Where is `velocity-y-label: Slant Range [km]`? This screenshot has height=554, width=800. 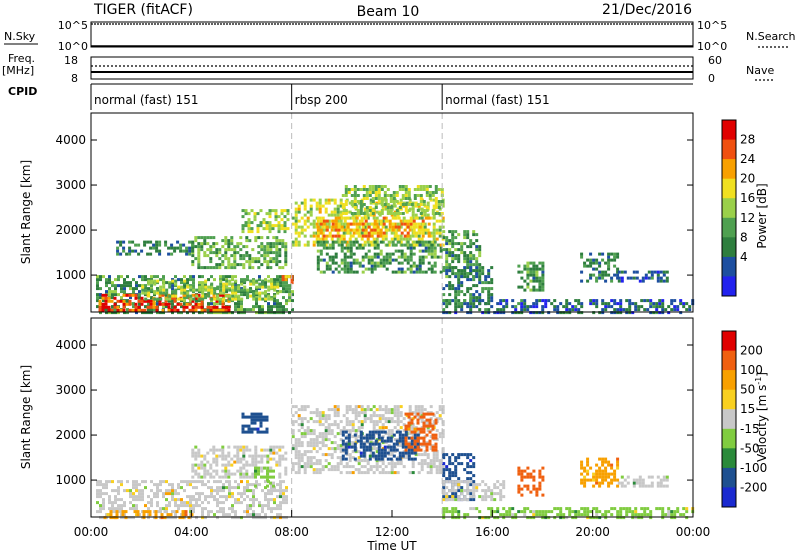
velocity-y-label: Slant Range [km] is located at coordinates (26, 417).